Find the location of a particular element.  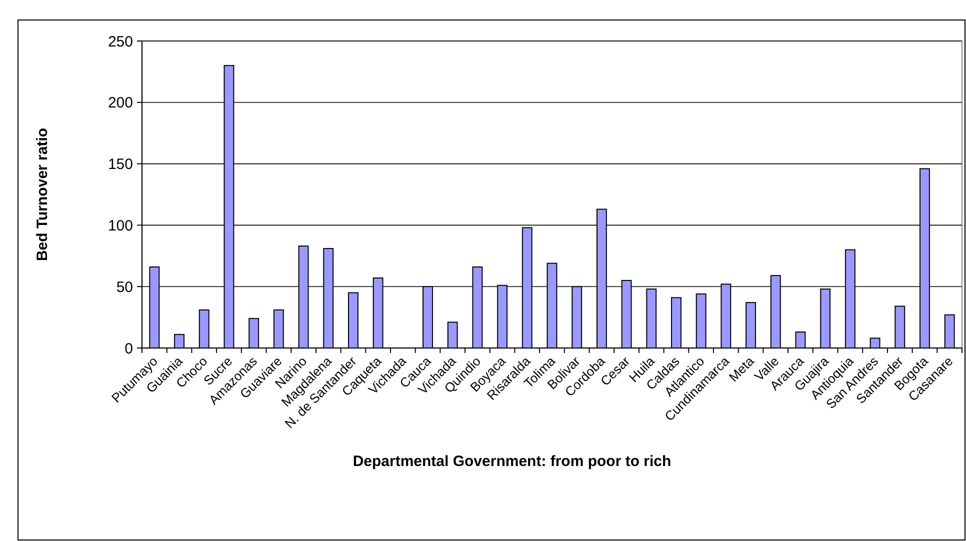

x-axis-title: Departmental Government: from poor to rich is located at coordinates (512, 461).